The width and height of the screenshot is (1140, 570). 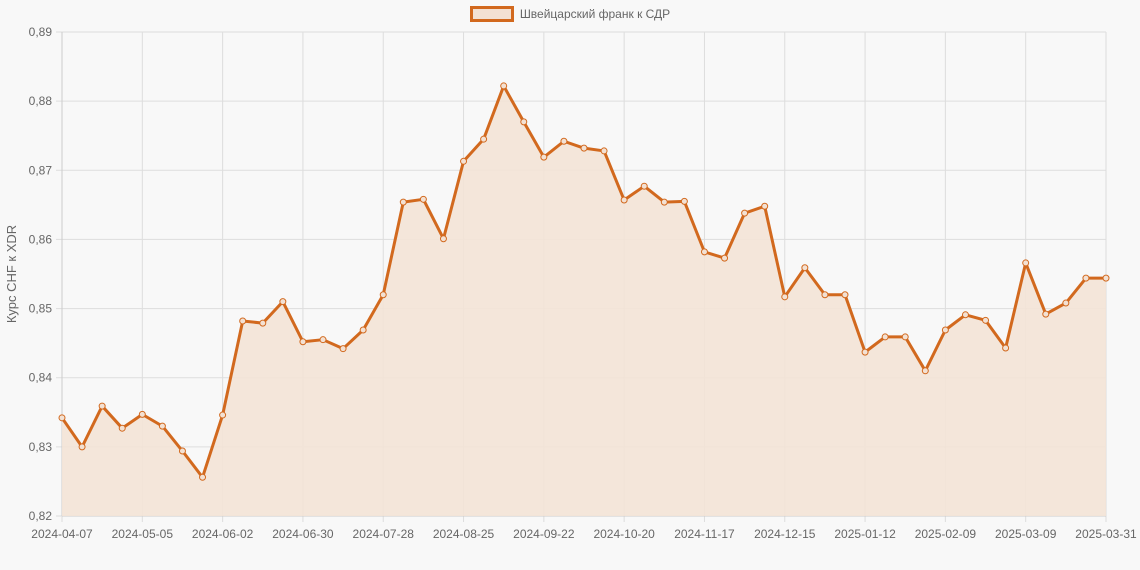 I want to click on x-tick-label: 2024-12-15, so click(x=785, y=534).